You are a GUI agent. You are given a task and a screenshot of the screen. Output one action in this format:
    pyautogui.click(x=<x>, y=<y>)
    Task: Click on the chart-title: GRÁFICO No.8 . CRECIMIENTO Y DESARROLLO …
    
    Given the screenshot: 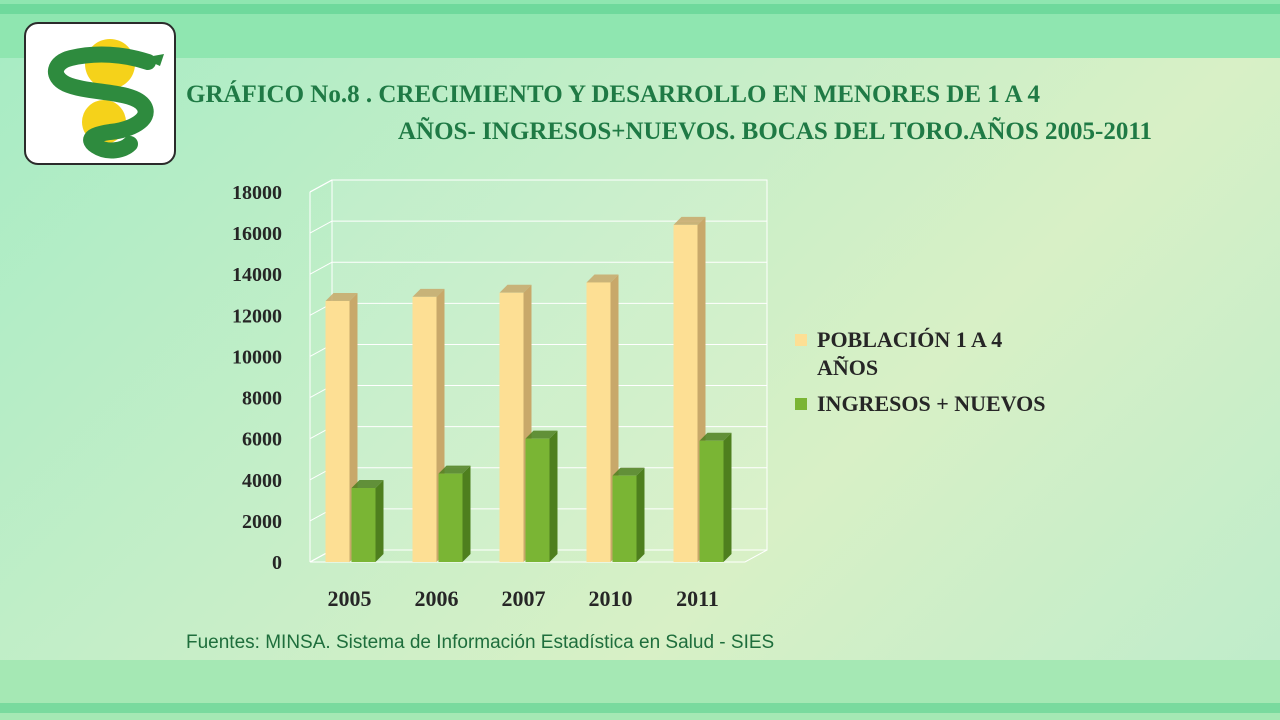 What is the action you would take?
    pyautogui.click(x=726, y=113)
    